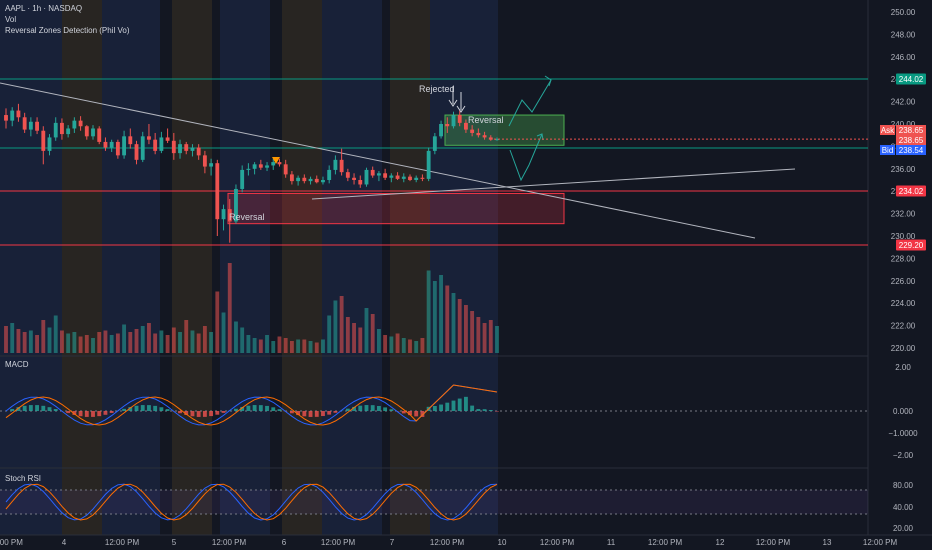  I want to click on ask-badge, so click(911, 130).